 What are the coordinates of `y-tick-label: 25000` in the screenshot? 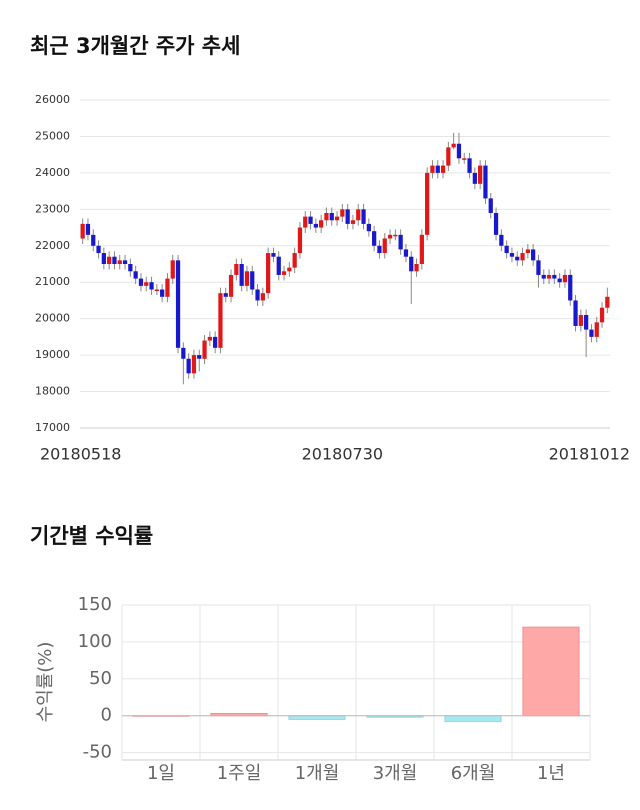 It's located at (52, 135).